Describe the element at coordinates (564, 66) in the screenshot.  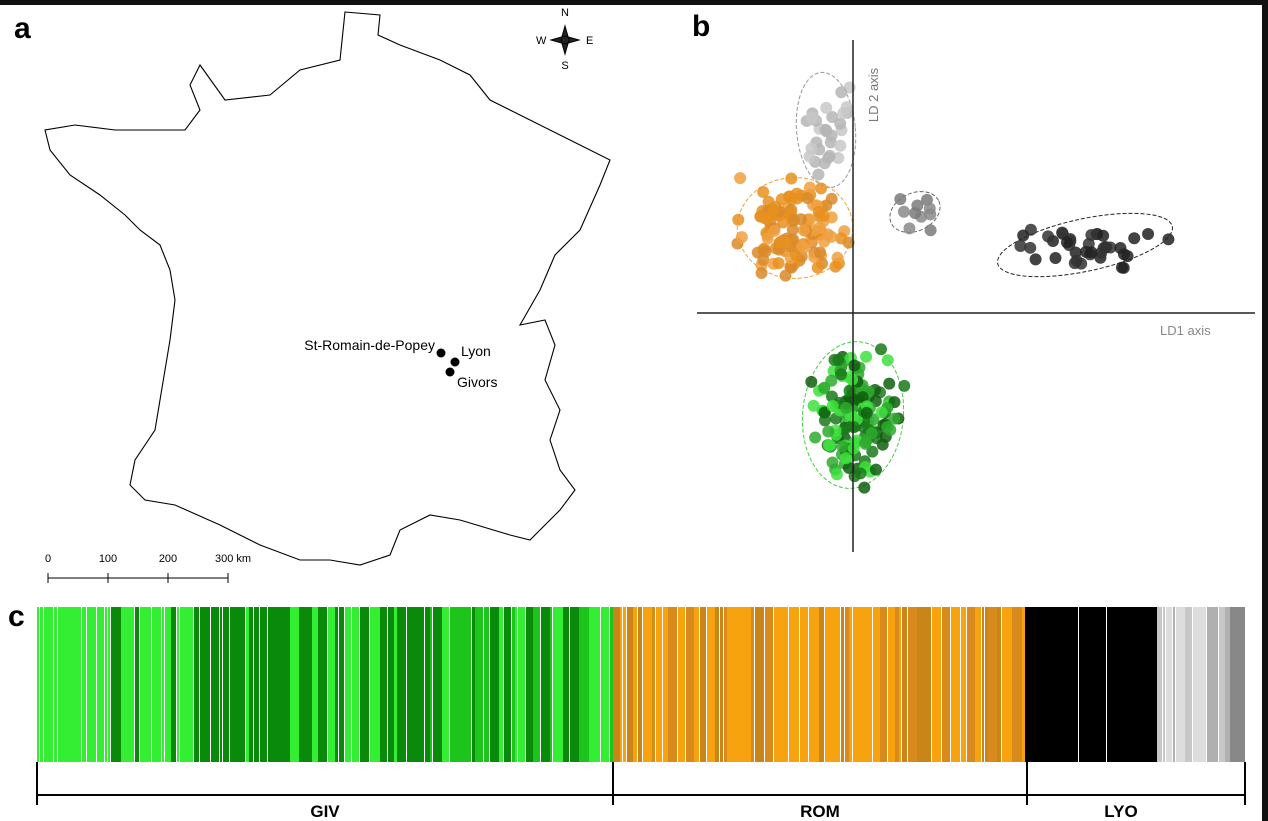
I see `compass-s: S` at that location.